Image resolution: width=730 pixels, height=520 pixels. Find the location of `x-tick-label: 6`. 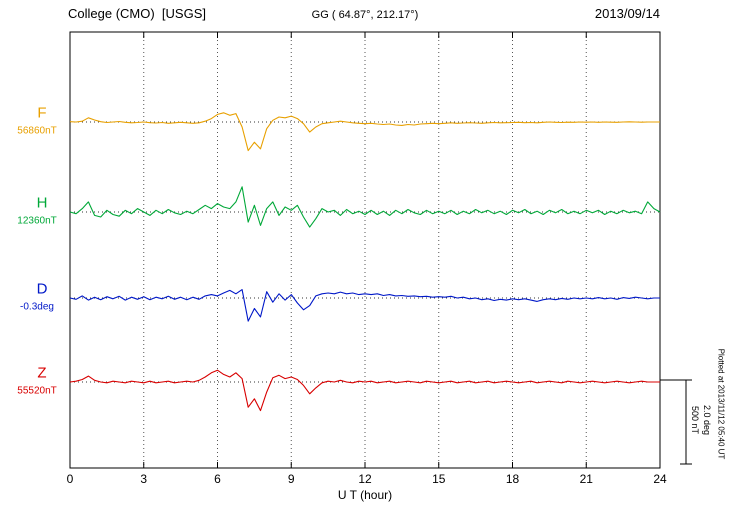

x-tick-label: 6 is located at coordinates (217, 479).